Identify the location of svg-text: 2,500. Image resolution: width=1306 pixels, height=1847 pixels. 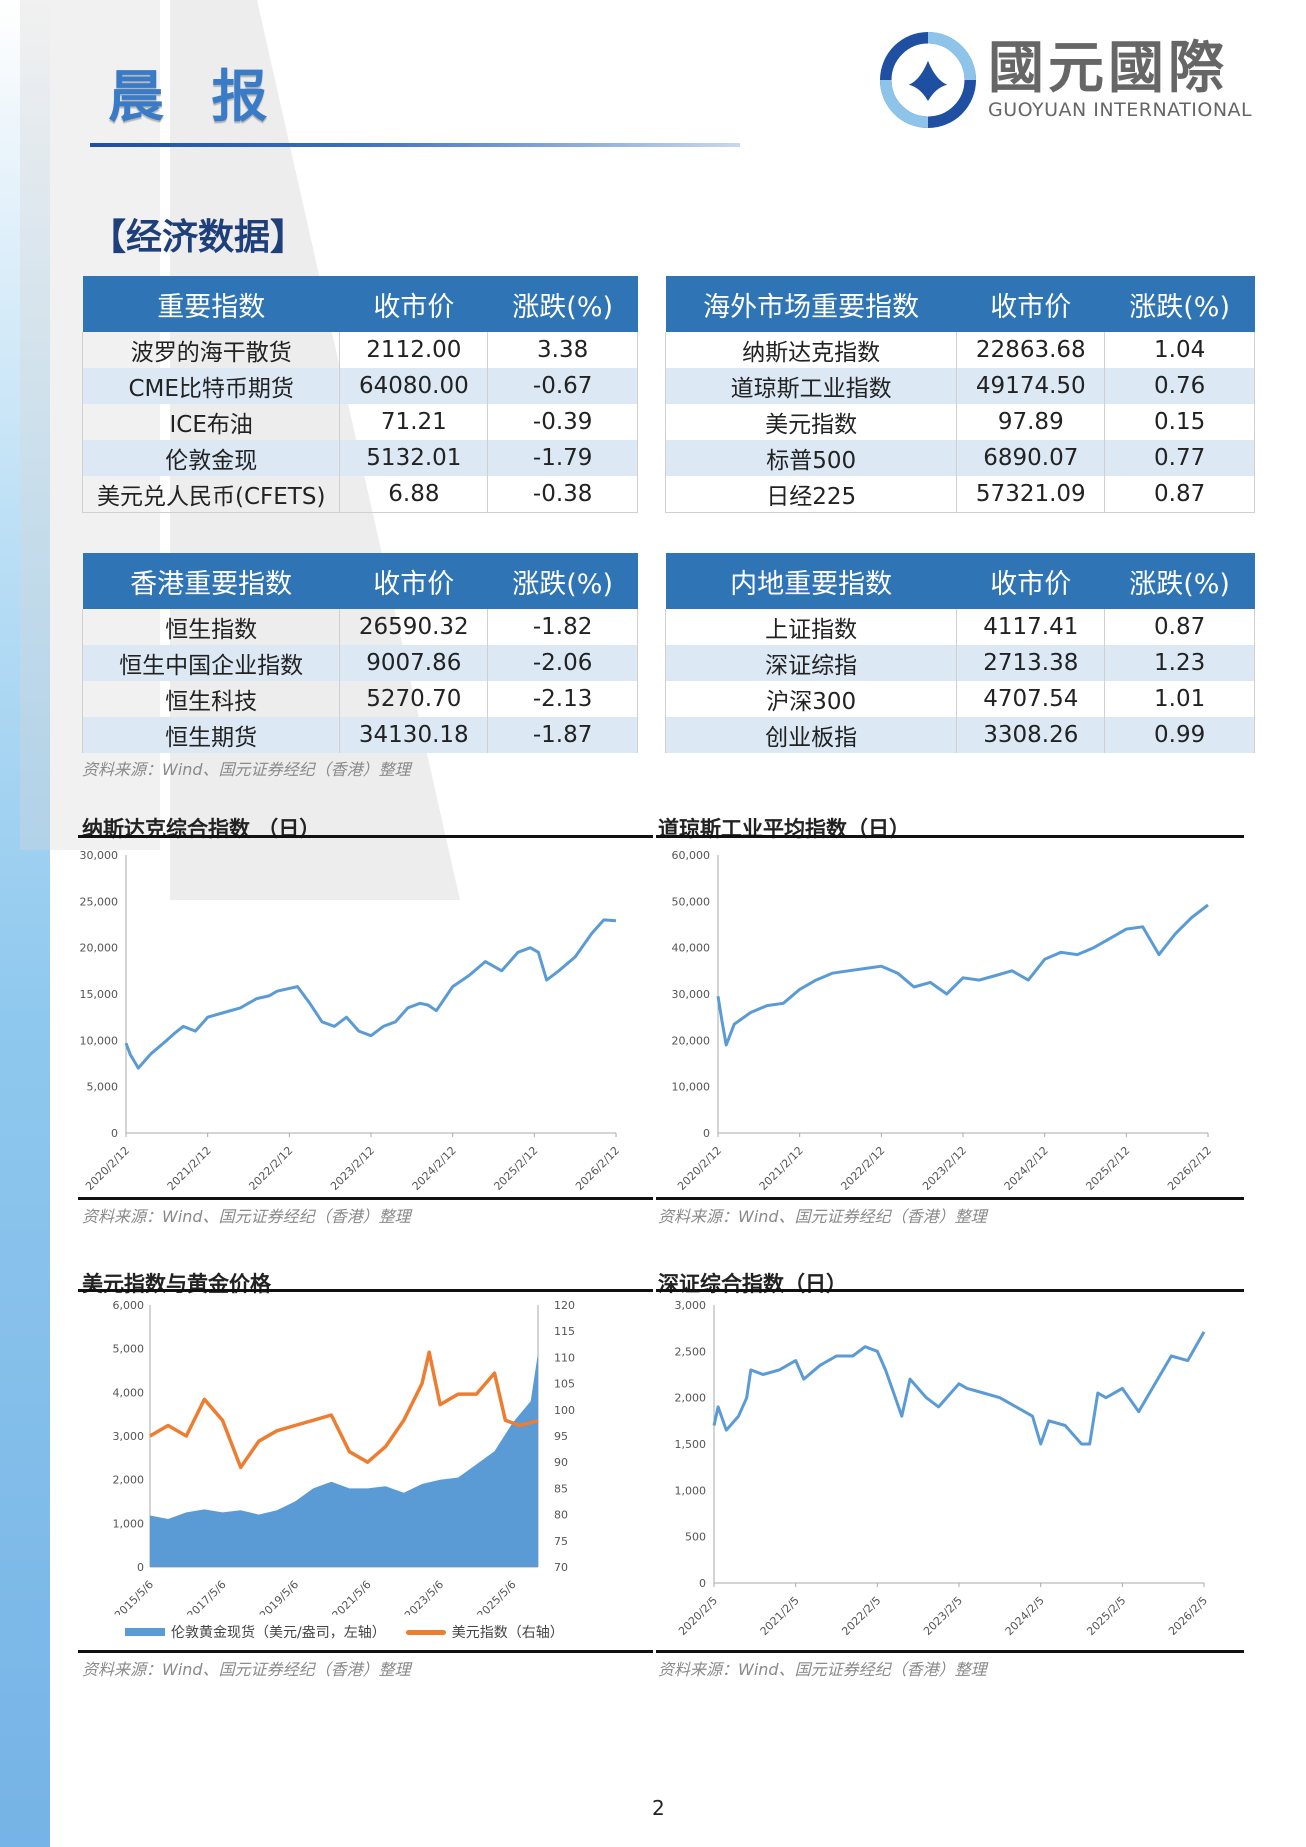
(691, 1351).